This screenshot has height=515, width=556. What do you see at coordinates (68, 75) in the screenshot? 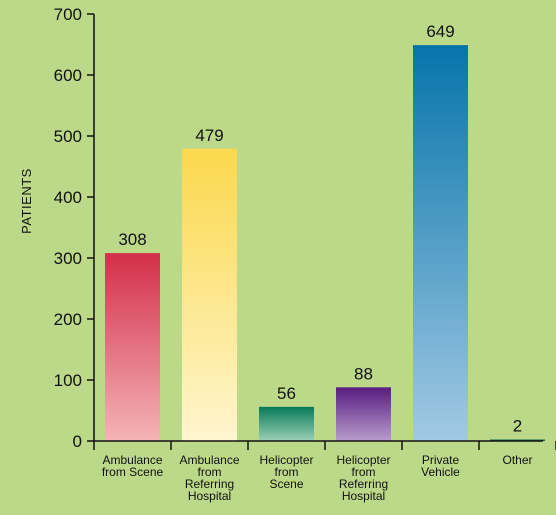
I see `y-tick-label-6: 600` at bounding box center [68, 75].